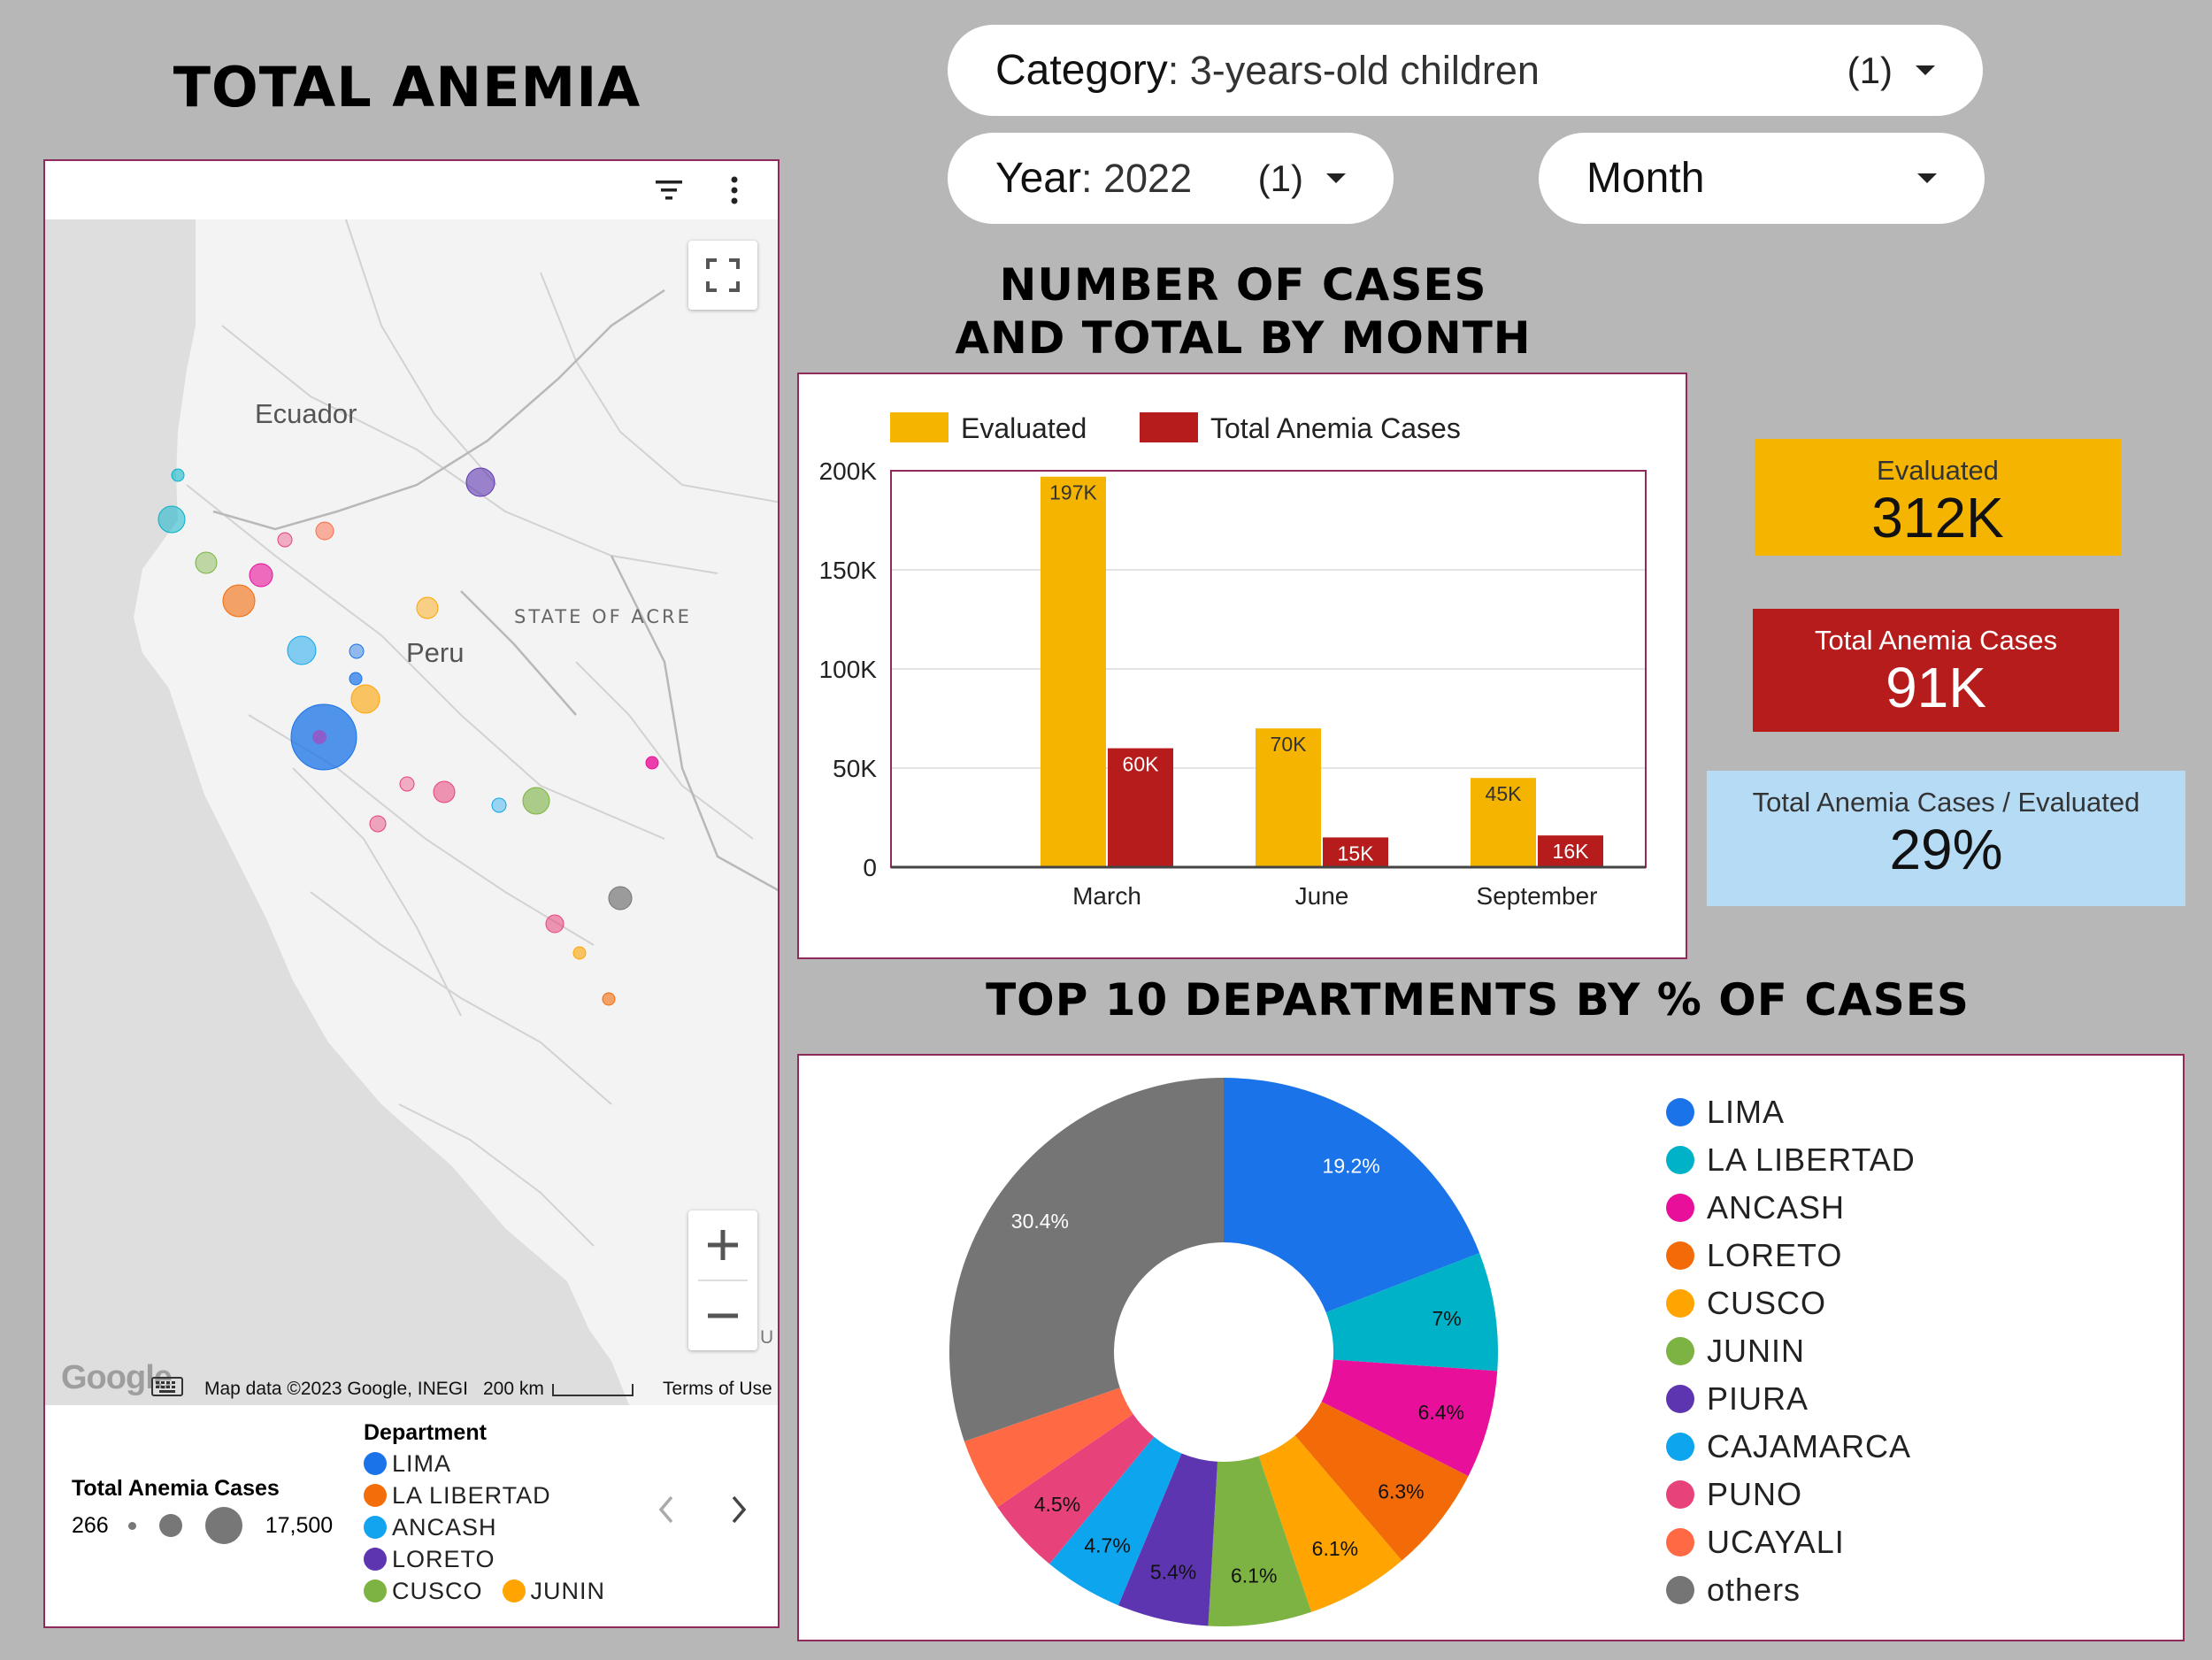 This screenshot has height=1660, width=2212. Describe the element at coordinates (735, 190) in the screenshot. I see `more-vert-icon` at that location.